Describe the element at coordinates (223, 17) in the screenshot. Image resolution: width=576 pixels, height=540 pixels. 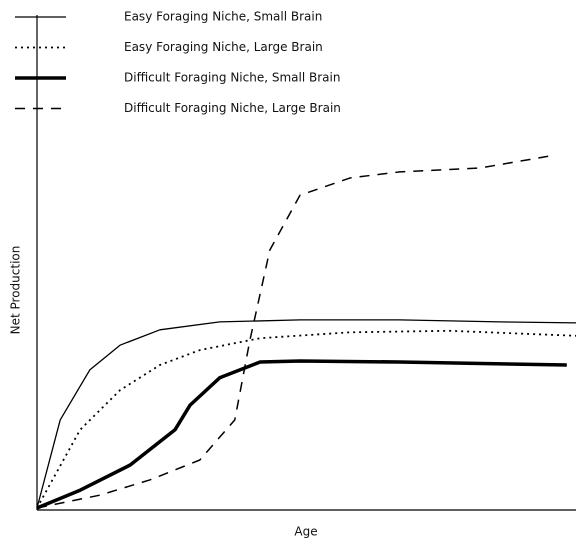
I see `legend-label: Easy Foraging Niche, Small Brain` at that location.